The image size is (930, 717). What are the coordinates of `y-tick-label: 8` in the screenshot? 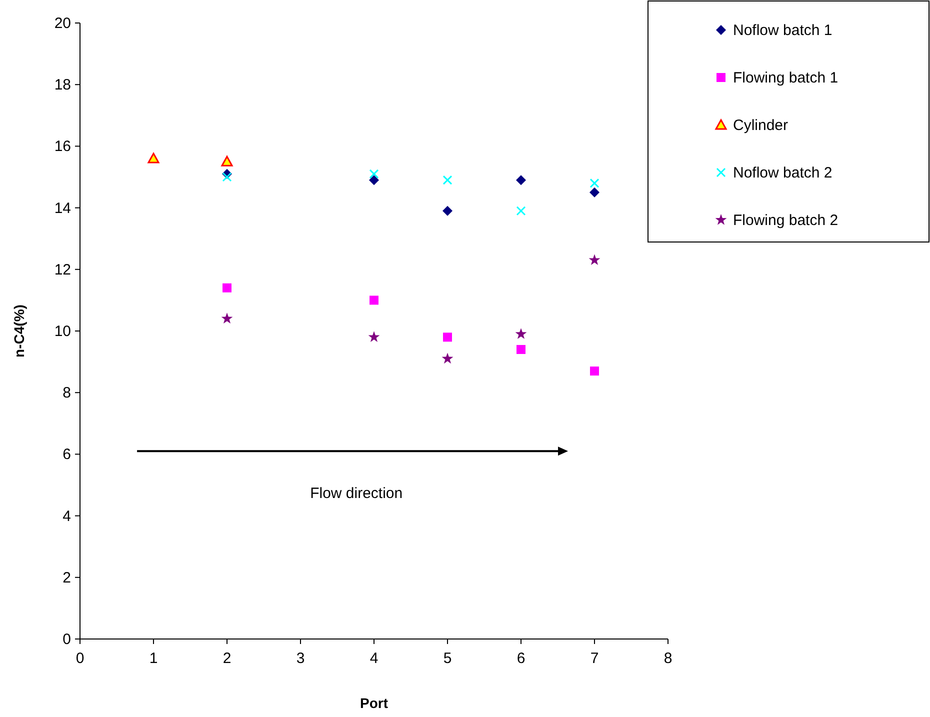 It's located at (66, 393).